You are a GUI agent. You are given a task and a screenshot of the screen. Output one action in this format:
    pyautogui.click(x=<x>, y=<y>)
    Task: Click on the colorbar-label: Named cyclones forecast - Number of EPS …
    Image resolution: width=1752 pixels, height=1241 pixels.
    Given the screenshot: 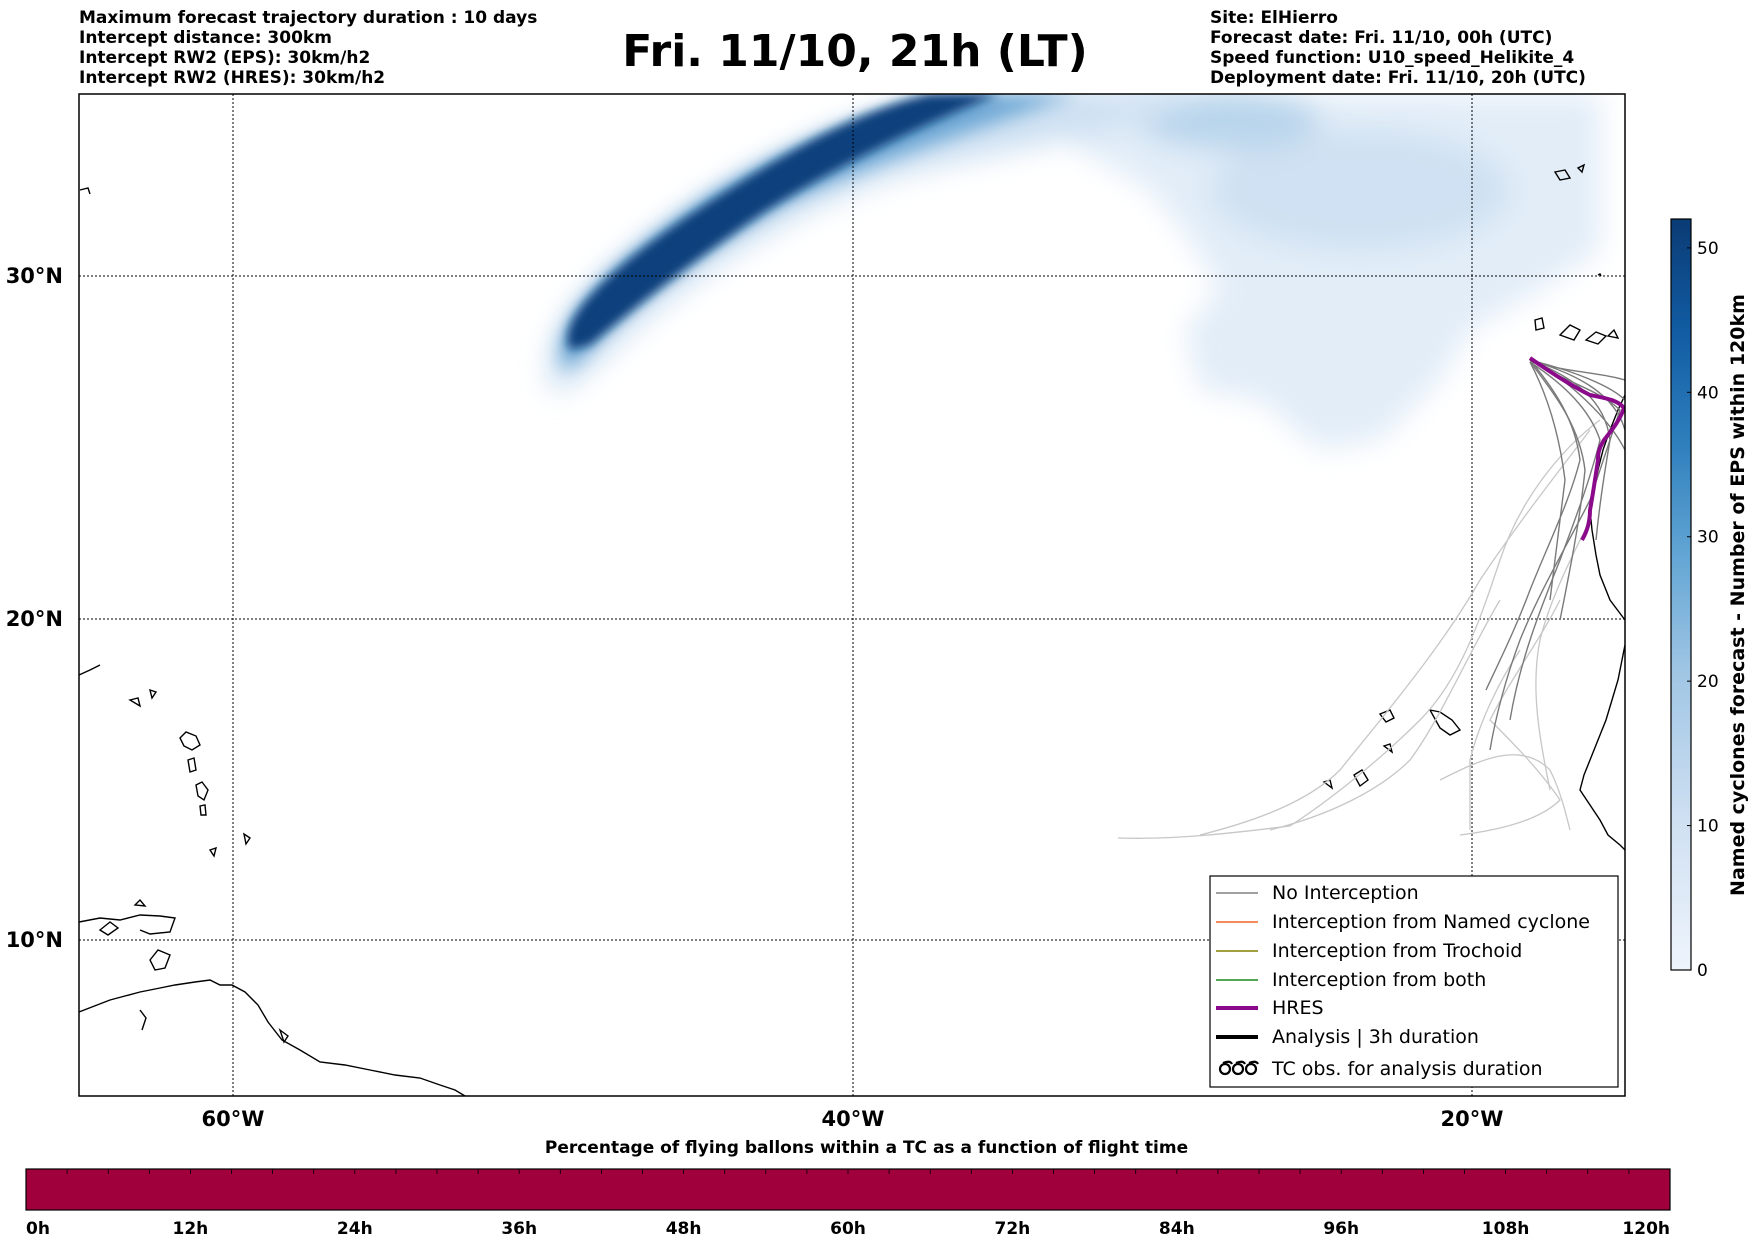 What is the action you would take?
    pyautogui.click(x=1738, y=595)
    